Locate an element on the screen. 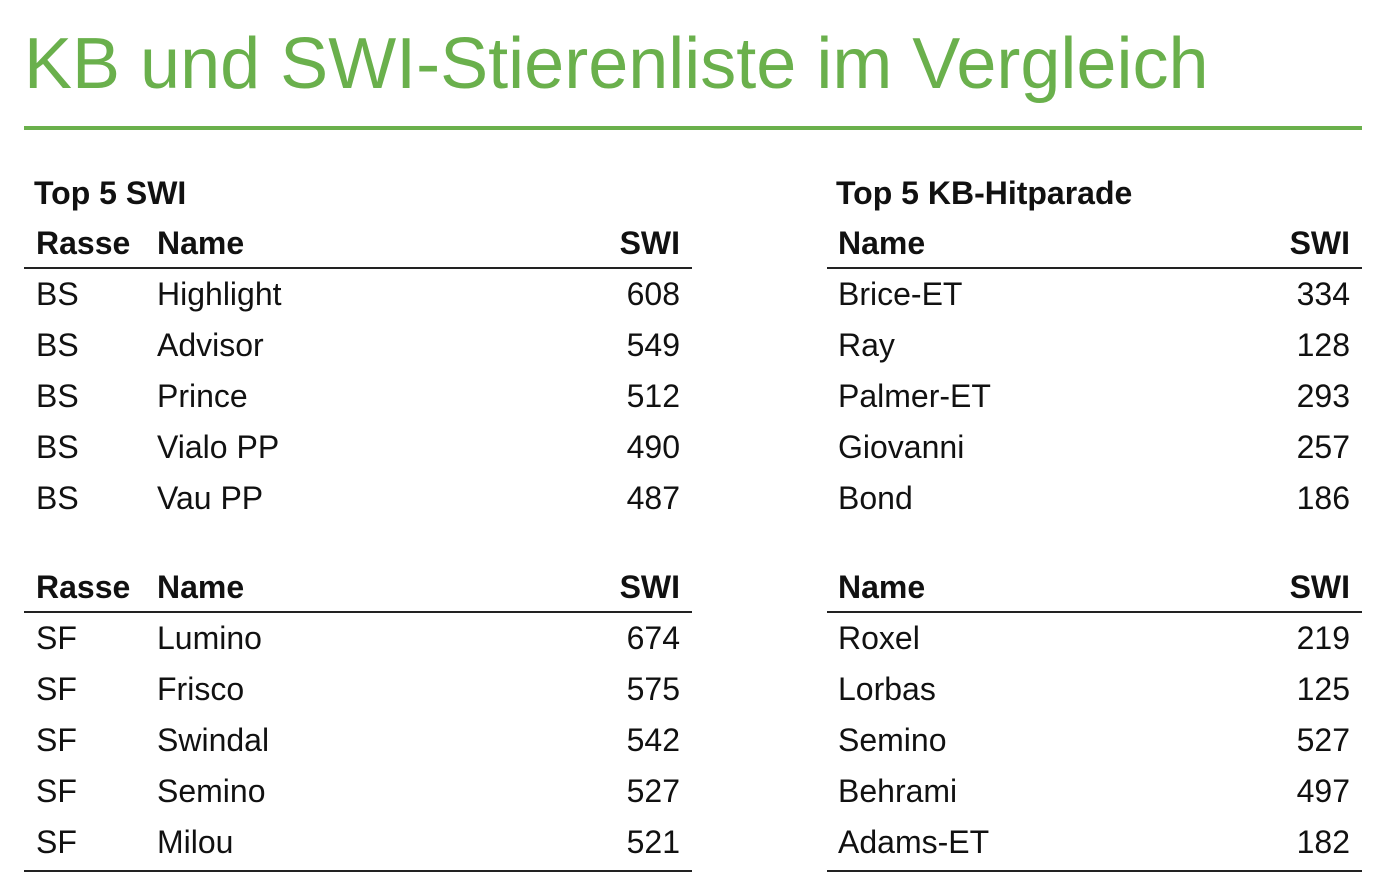 The image size is (1400, 879). table-cell: 334 is located at coordinates (1323, 294).